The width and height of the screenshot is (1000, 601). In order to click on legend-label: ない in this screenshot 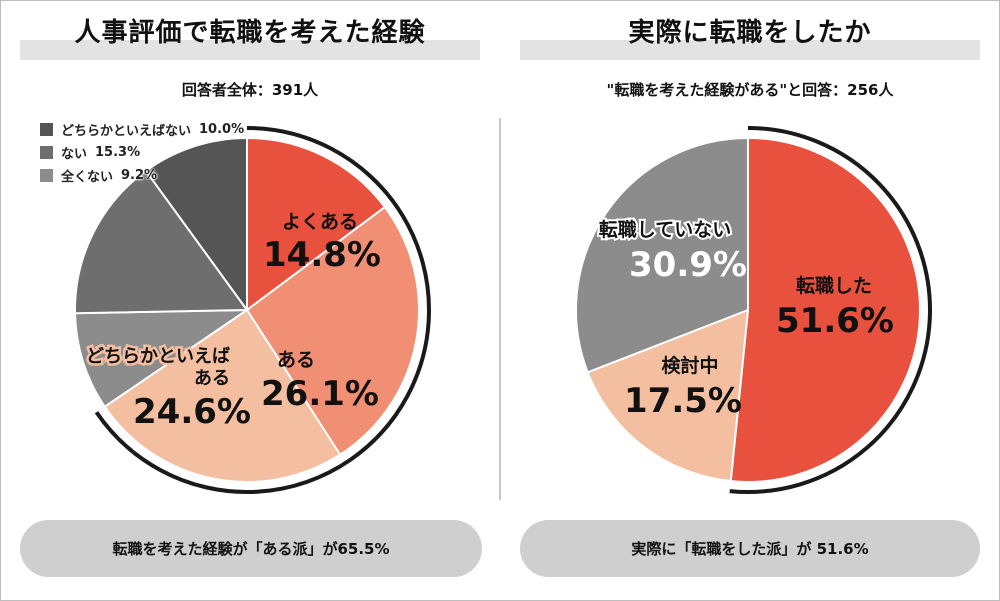, I will do `click(74, 154)`.